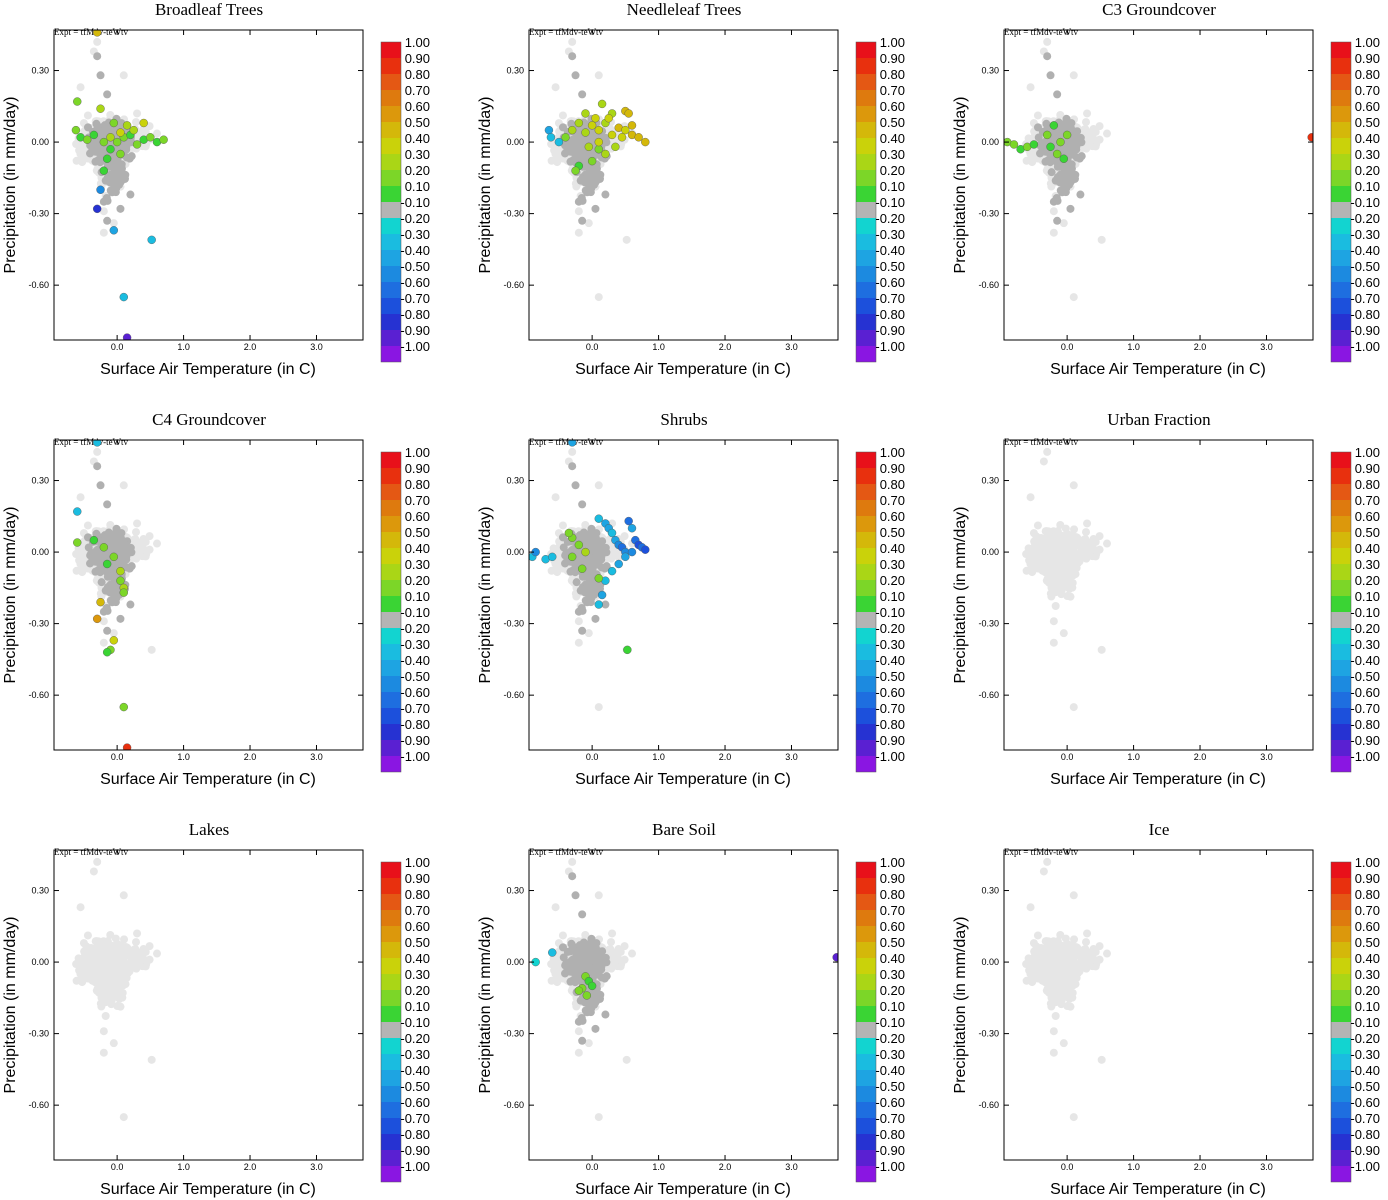 This screenshot has width=1388, height=1200. Describe the element at coordinates (415, 346) in the screenshot. I see `colorbar-label: -1.00` at that location.